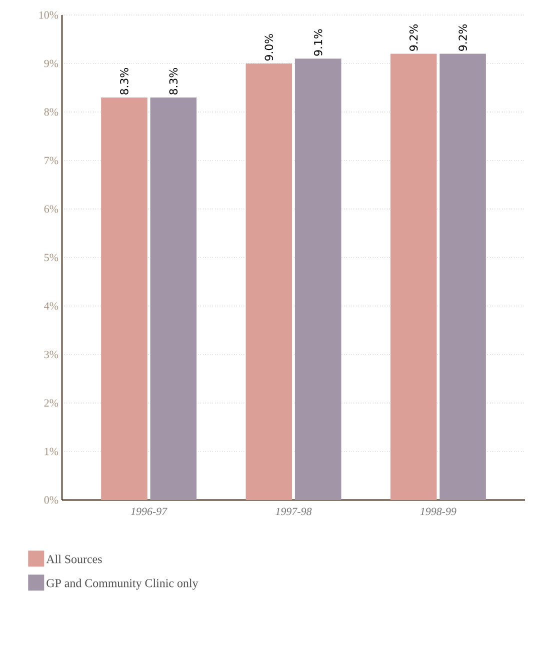 This screenshot has height=667, width=533. Describe the element at coordinates (51, 403) in the screenshot. I see `y-tick-label: 2%` at that location.